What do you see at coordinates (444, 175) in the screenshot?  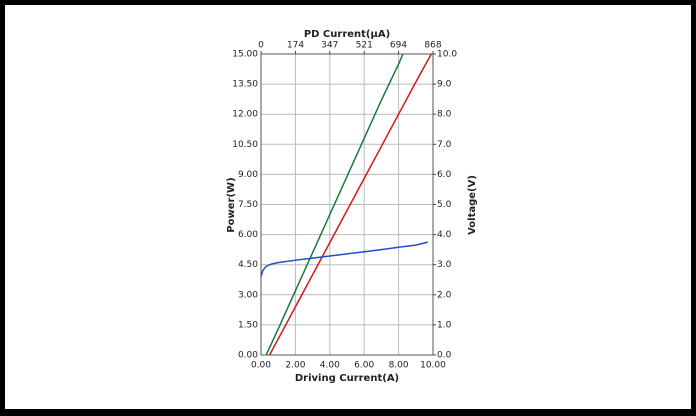 I see `y2-tick-label: 6.0` at bounding box center [444, 175].